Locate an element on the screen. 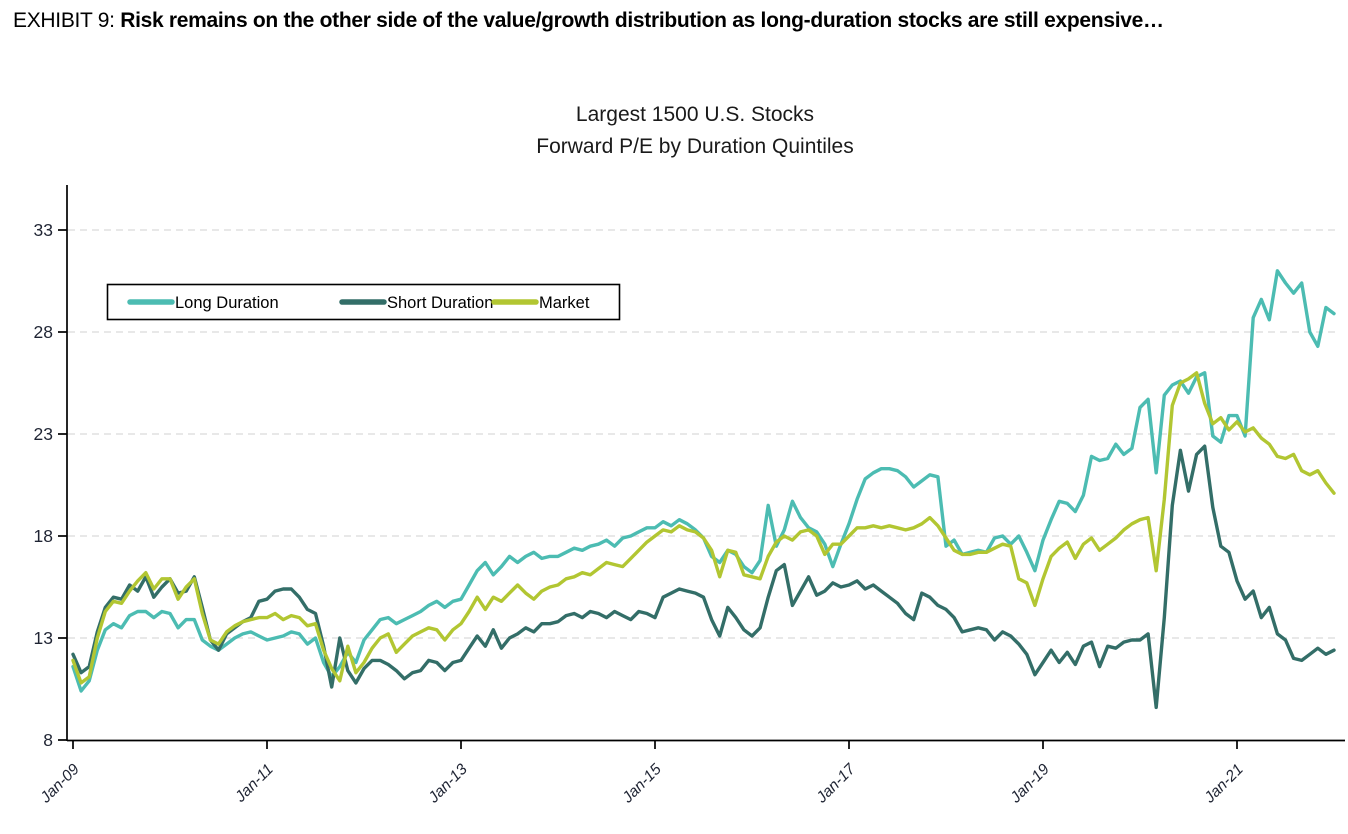 The image size is (1348, 834). legend-label-short-duration: Short Duration is located at coordinates (440, 303).